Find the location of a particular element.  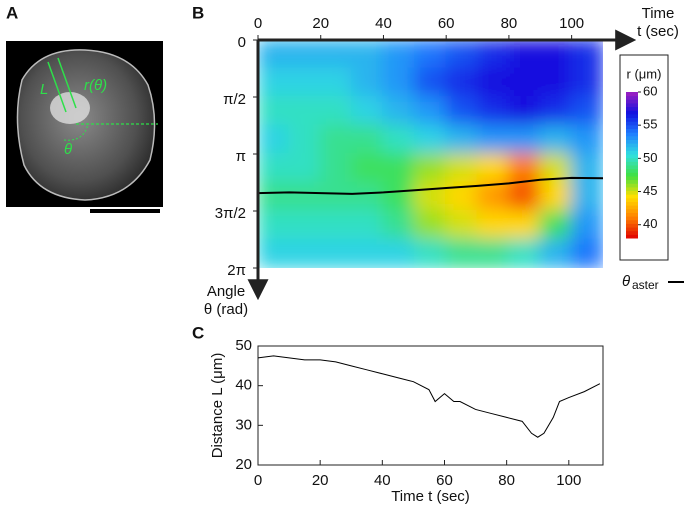

y-label: θ (rad) is located at coordinates (226, 309).